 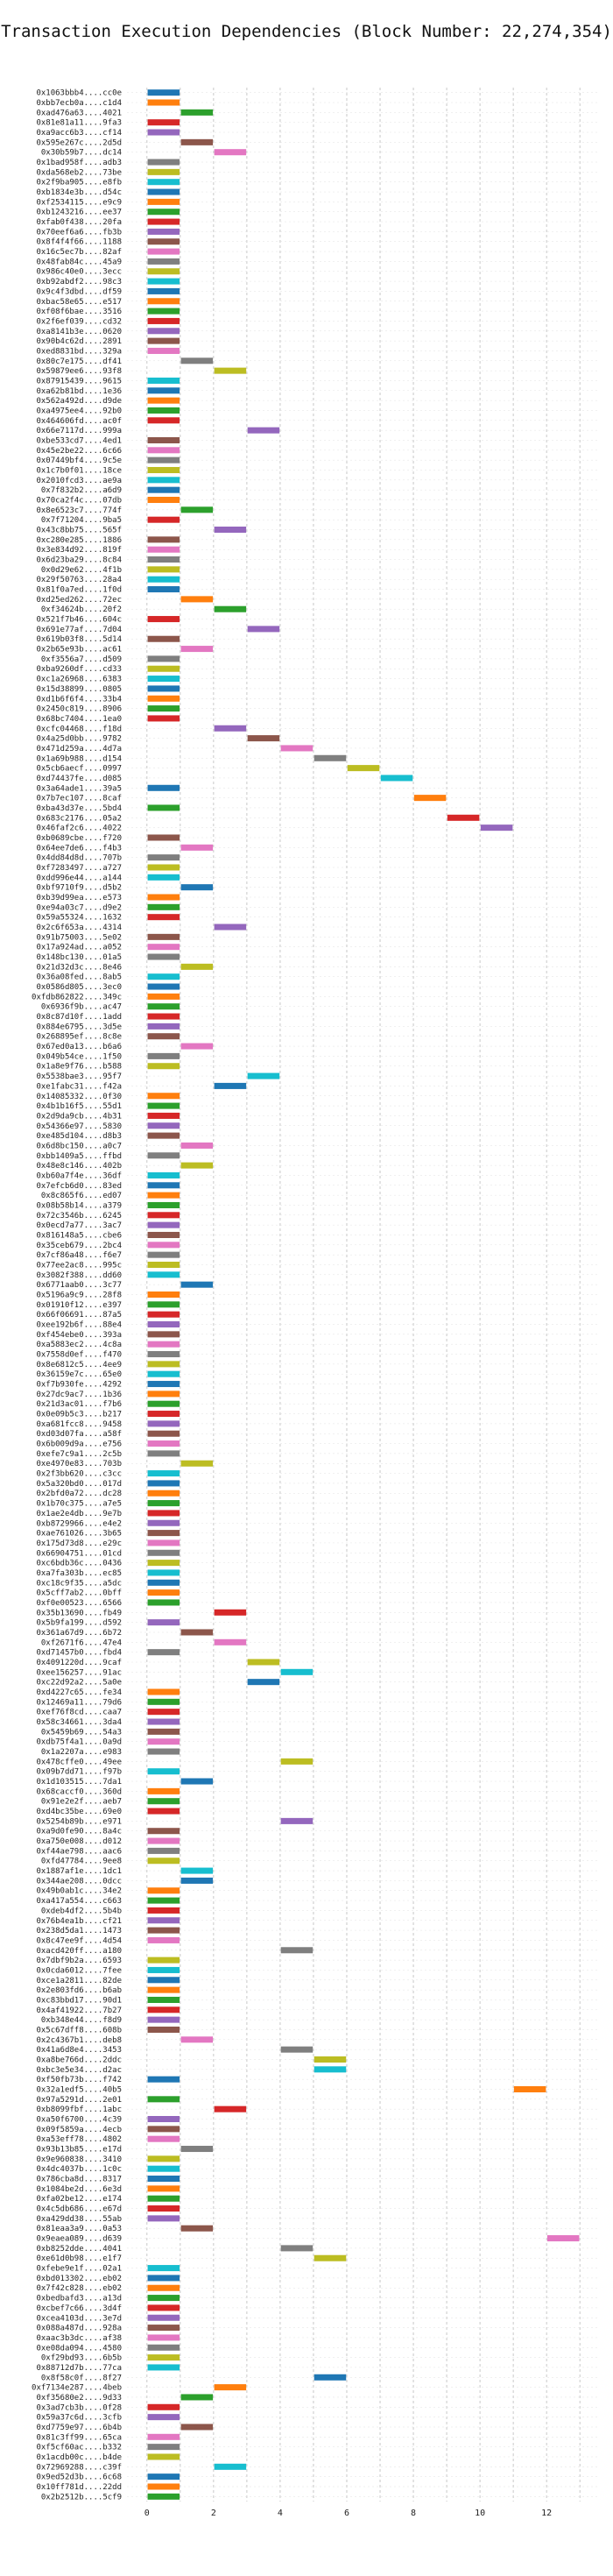 I want to click on y-tick-label: 0xb1243216....ee37, so click(x=79, y=213).